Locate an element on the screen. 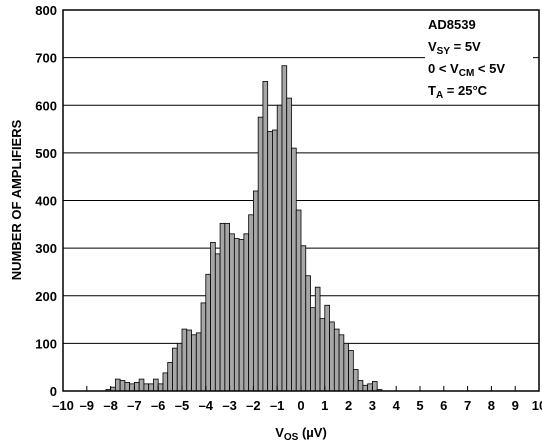 The image size is (542, 443). x-tick-label: 8 is located at coordinates (491, 405).